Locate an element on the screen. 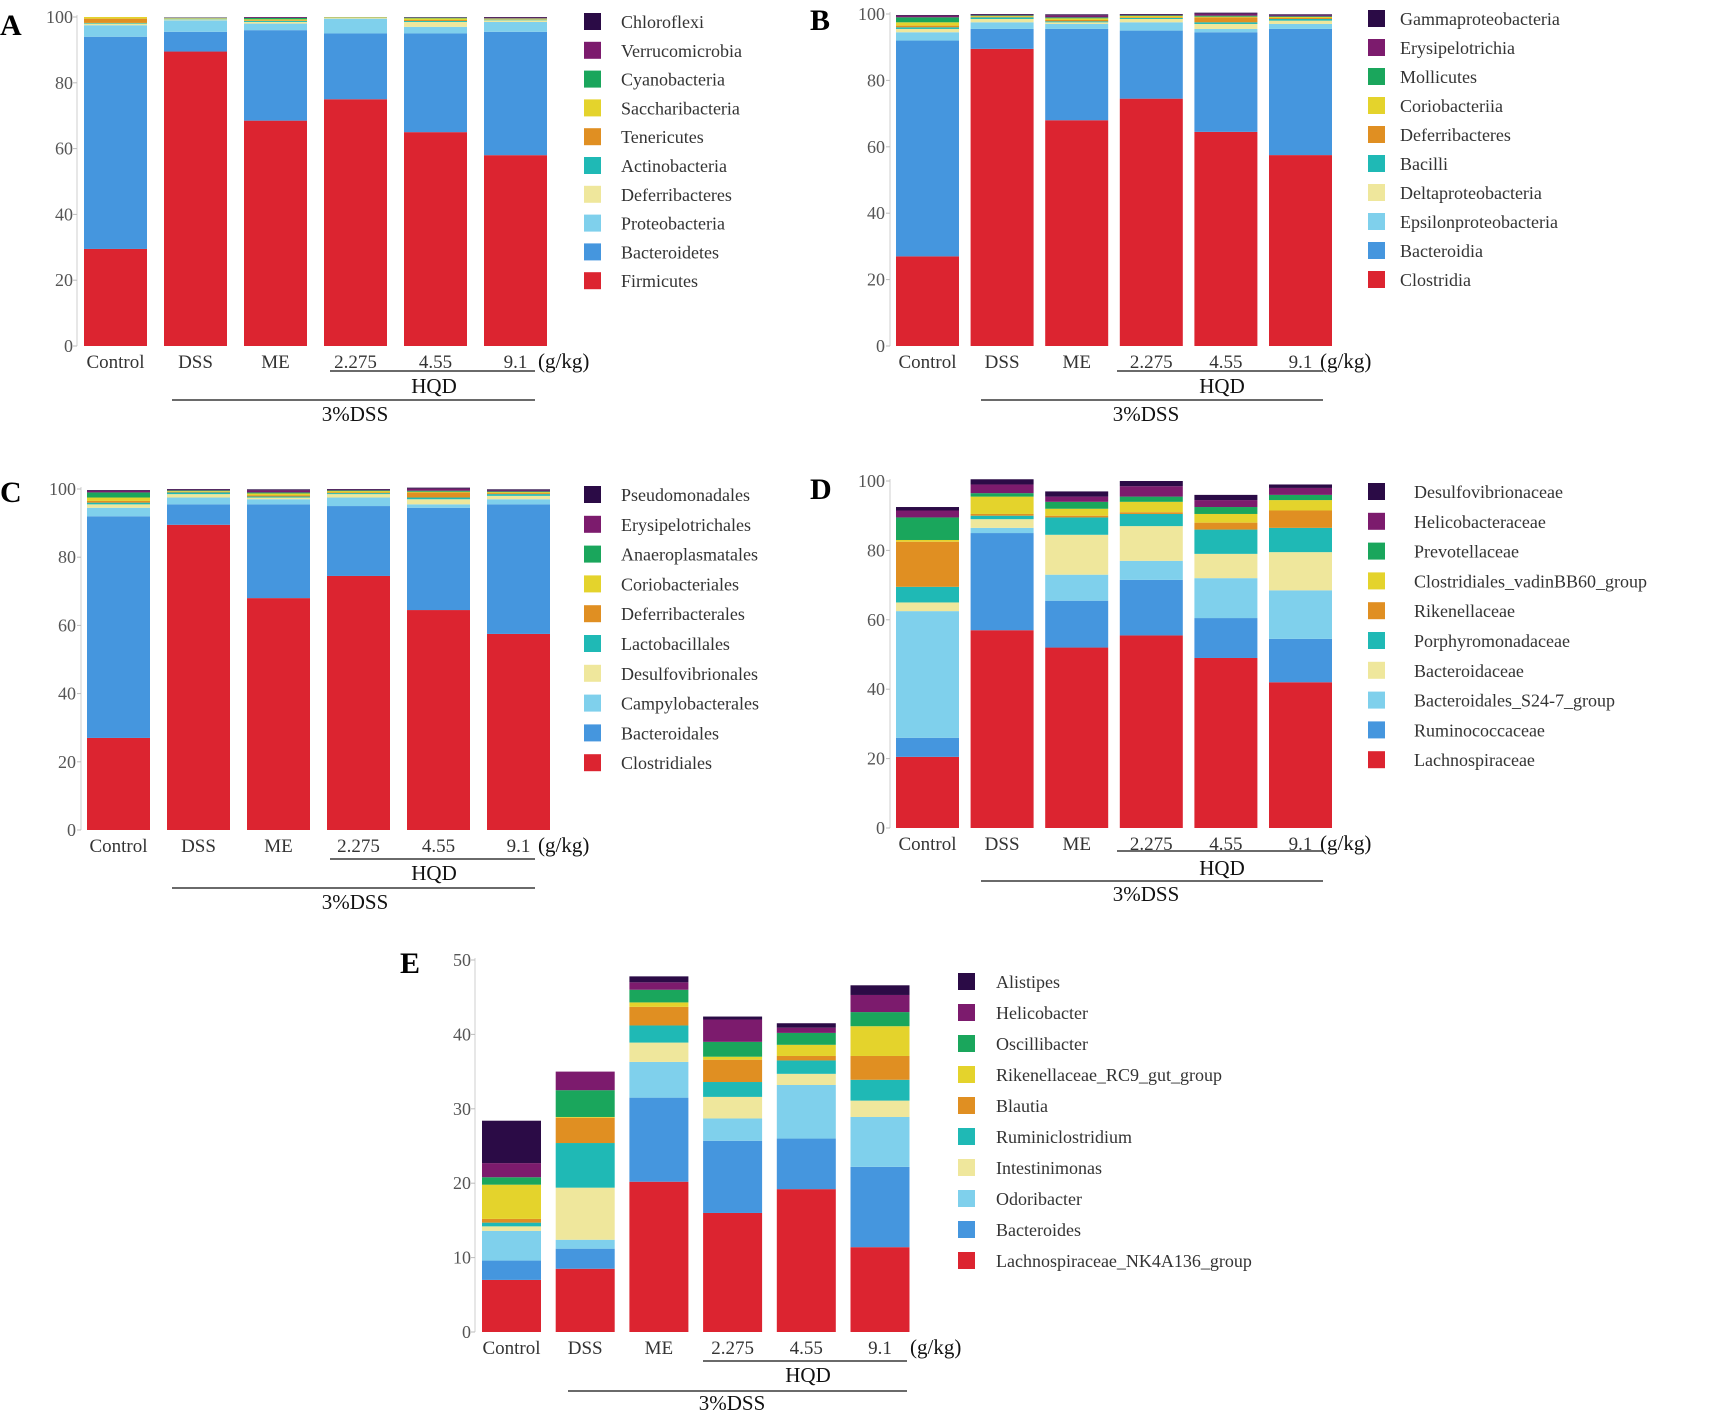 The image size is (1713, 1411). panel-e-legend-label: Blautia is located at coordinates (1022, 1106).